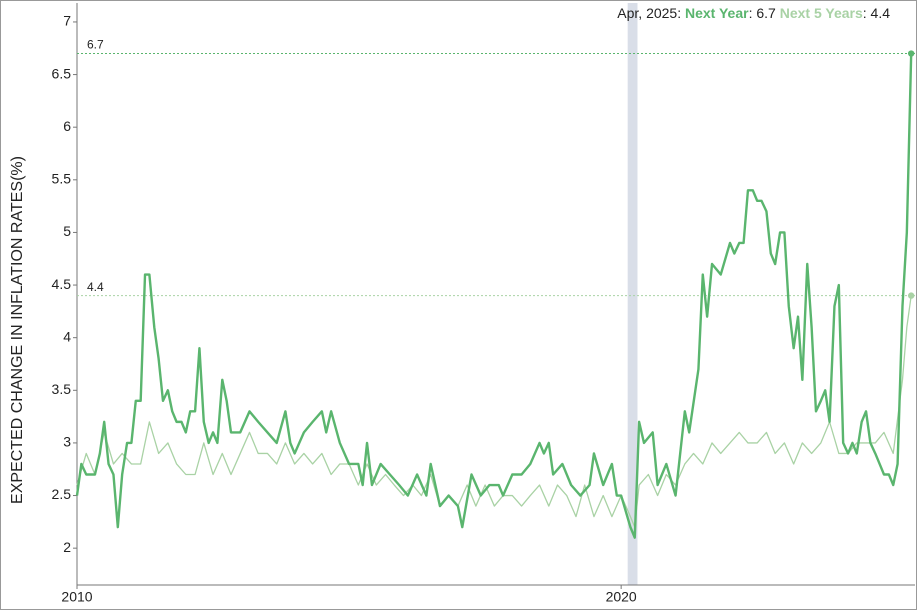  I want to click on y-tick-label: 5.5, so click(62, 179).